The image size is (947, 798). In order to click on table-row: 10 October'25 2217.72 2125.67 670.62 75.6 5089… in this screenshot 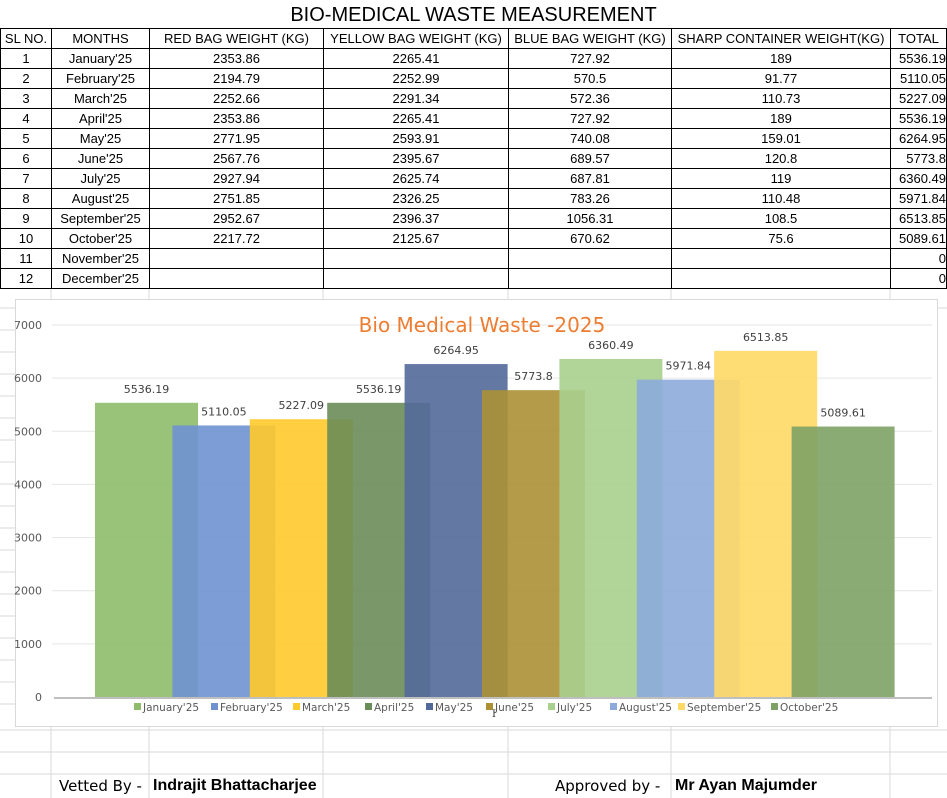, I will do `click(473, 238)`.